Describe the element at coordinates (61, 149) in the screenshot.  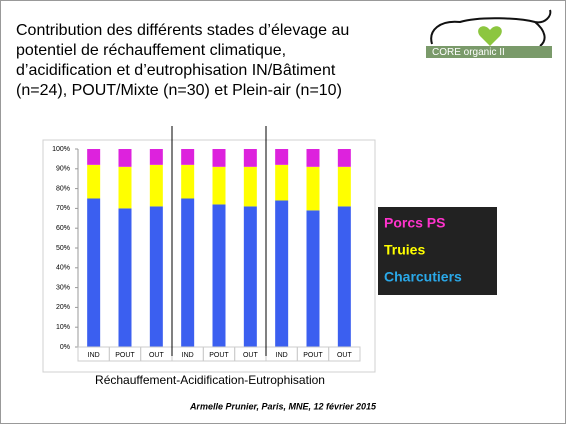
I see `y-tick-label: 100%` at that location.